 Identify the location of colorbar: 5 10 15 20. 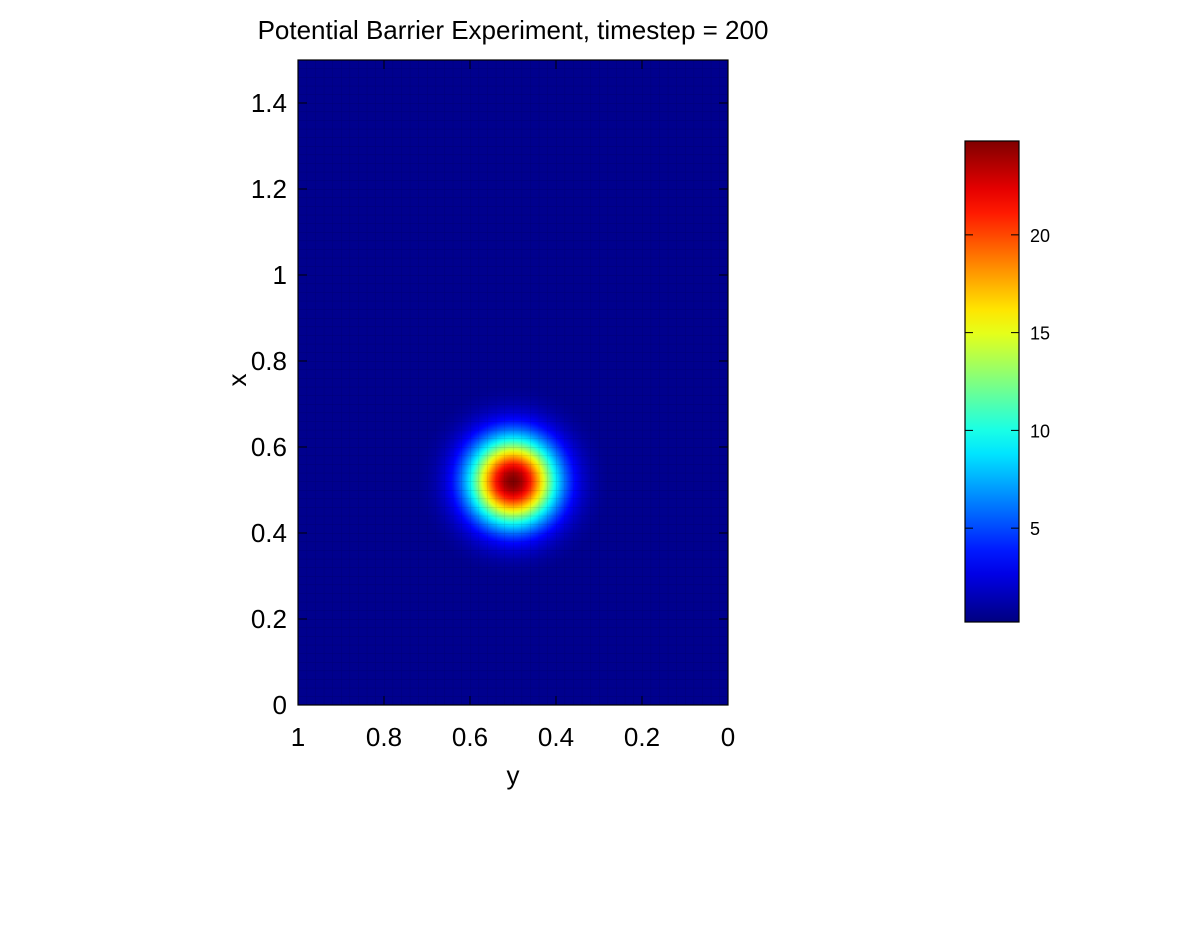
(1007, 381).